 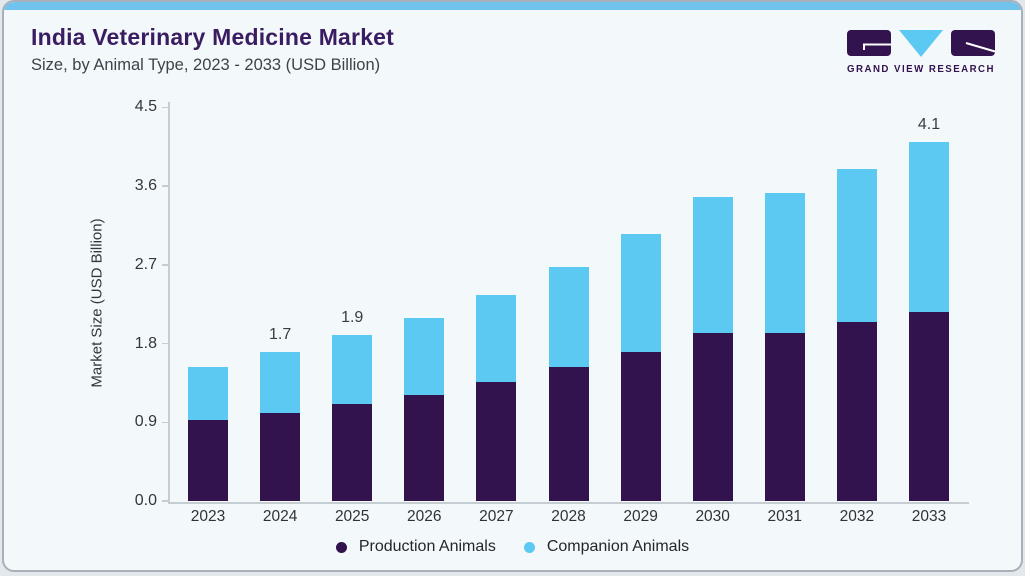 What do you see at coordinates (856, 245) in the screenshot?
I see `bar-segment-companion-animals-2032` at bounding box center [856, 245].